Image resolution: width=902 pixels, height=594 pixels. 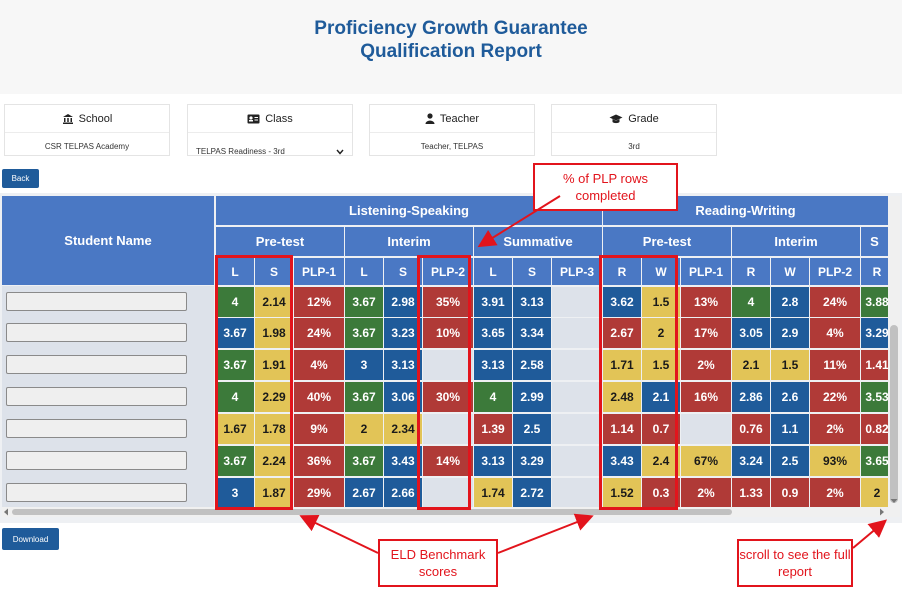 I want to click on plp-callout: % of PLP rows completed, so click(x=605, y=187).